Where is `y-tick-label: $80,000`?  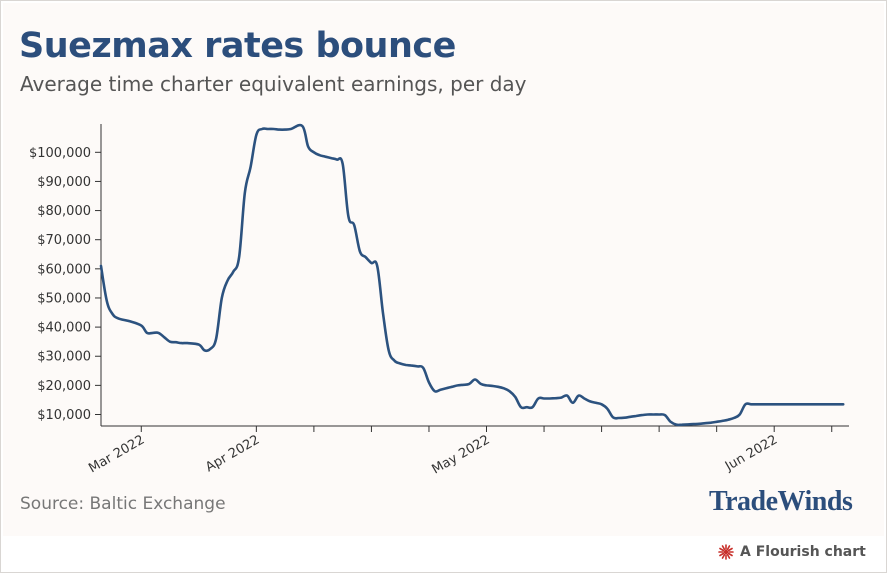
y-tick-label: $80,000 is located at coordinates (64, 211).